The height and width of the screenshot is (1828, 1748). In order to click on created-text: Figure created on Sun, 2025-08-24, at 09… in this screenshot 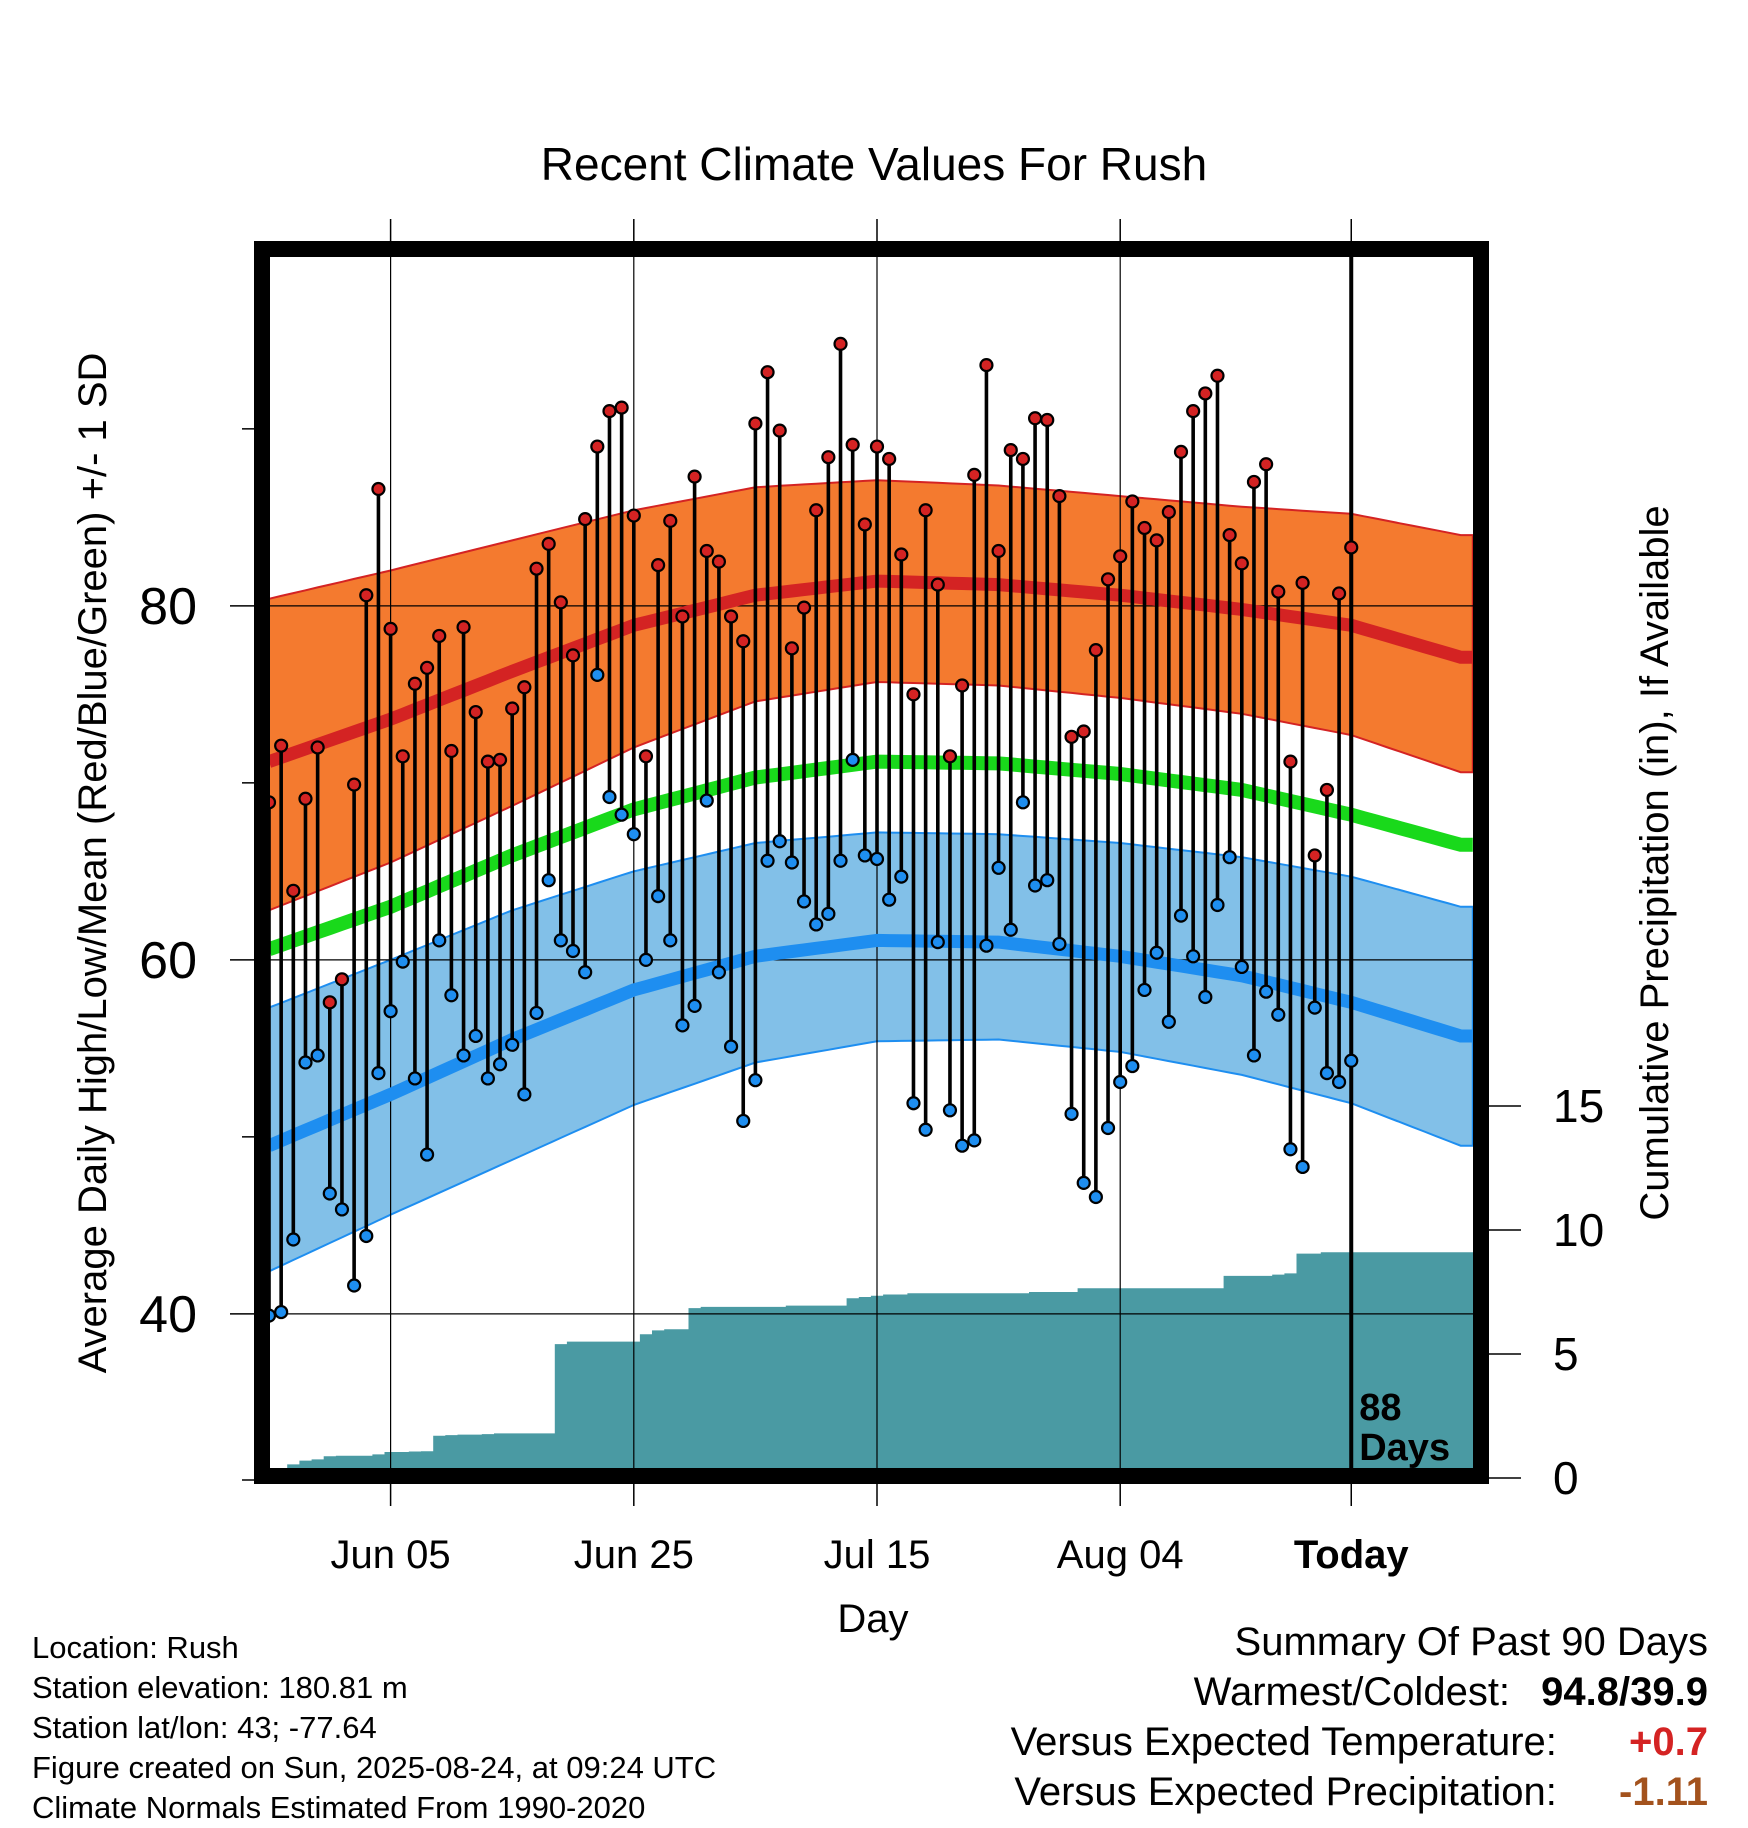, I will do `click(374, 1767)`.